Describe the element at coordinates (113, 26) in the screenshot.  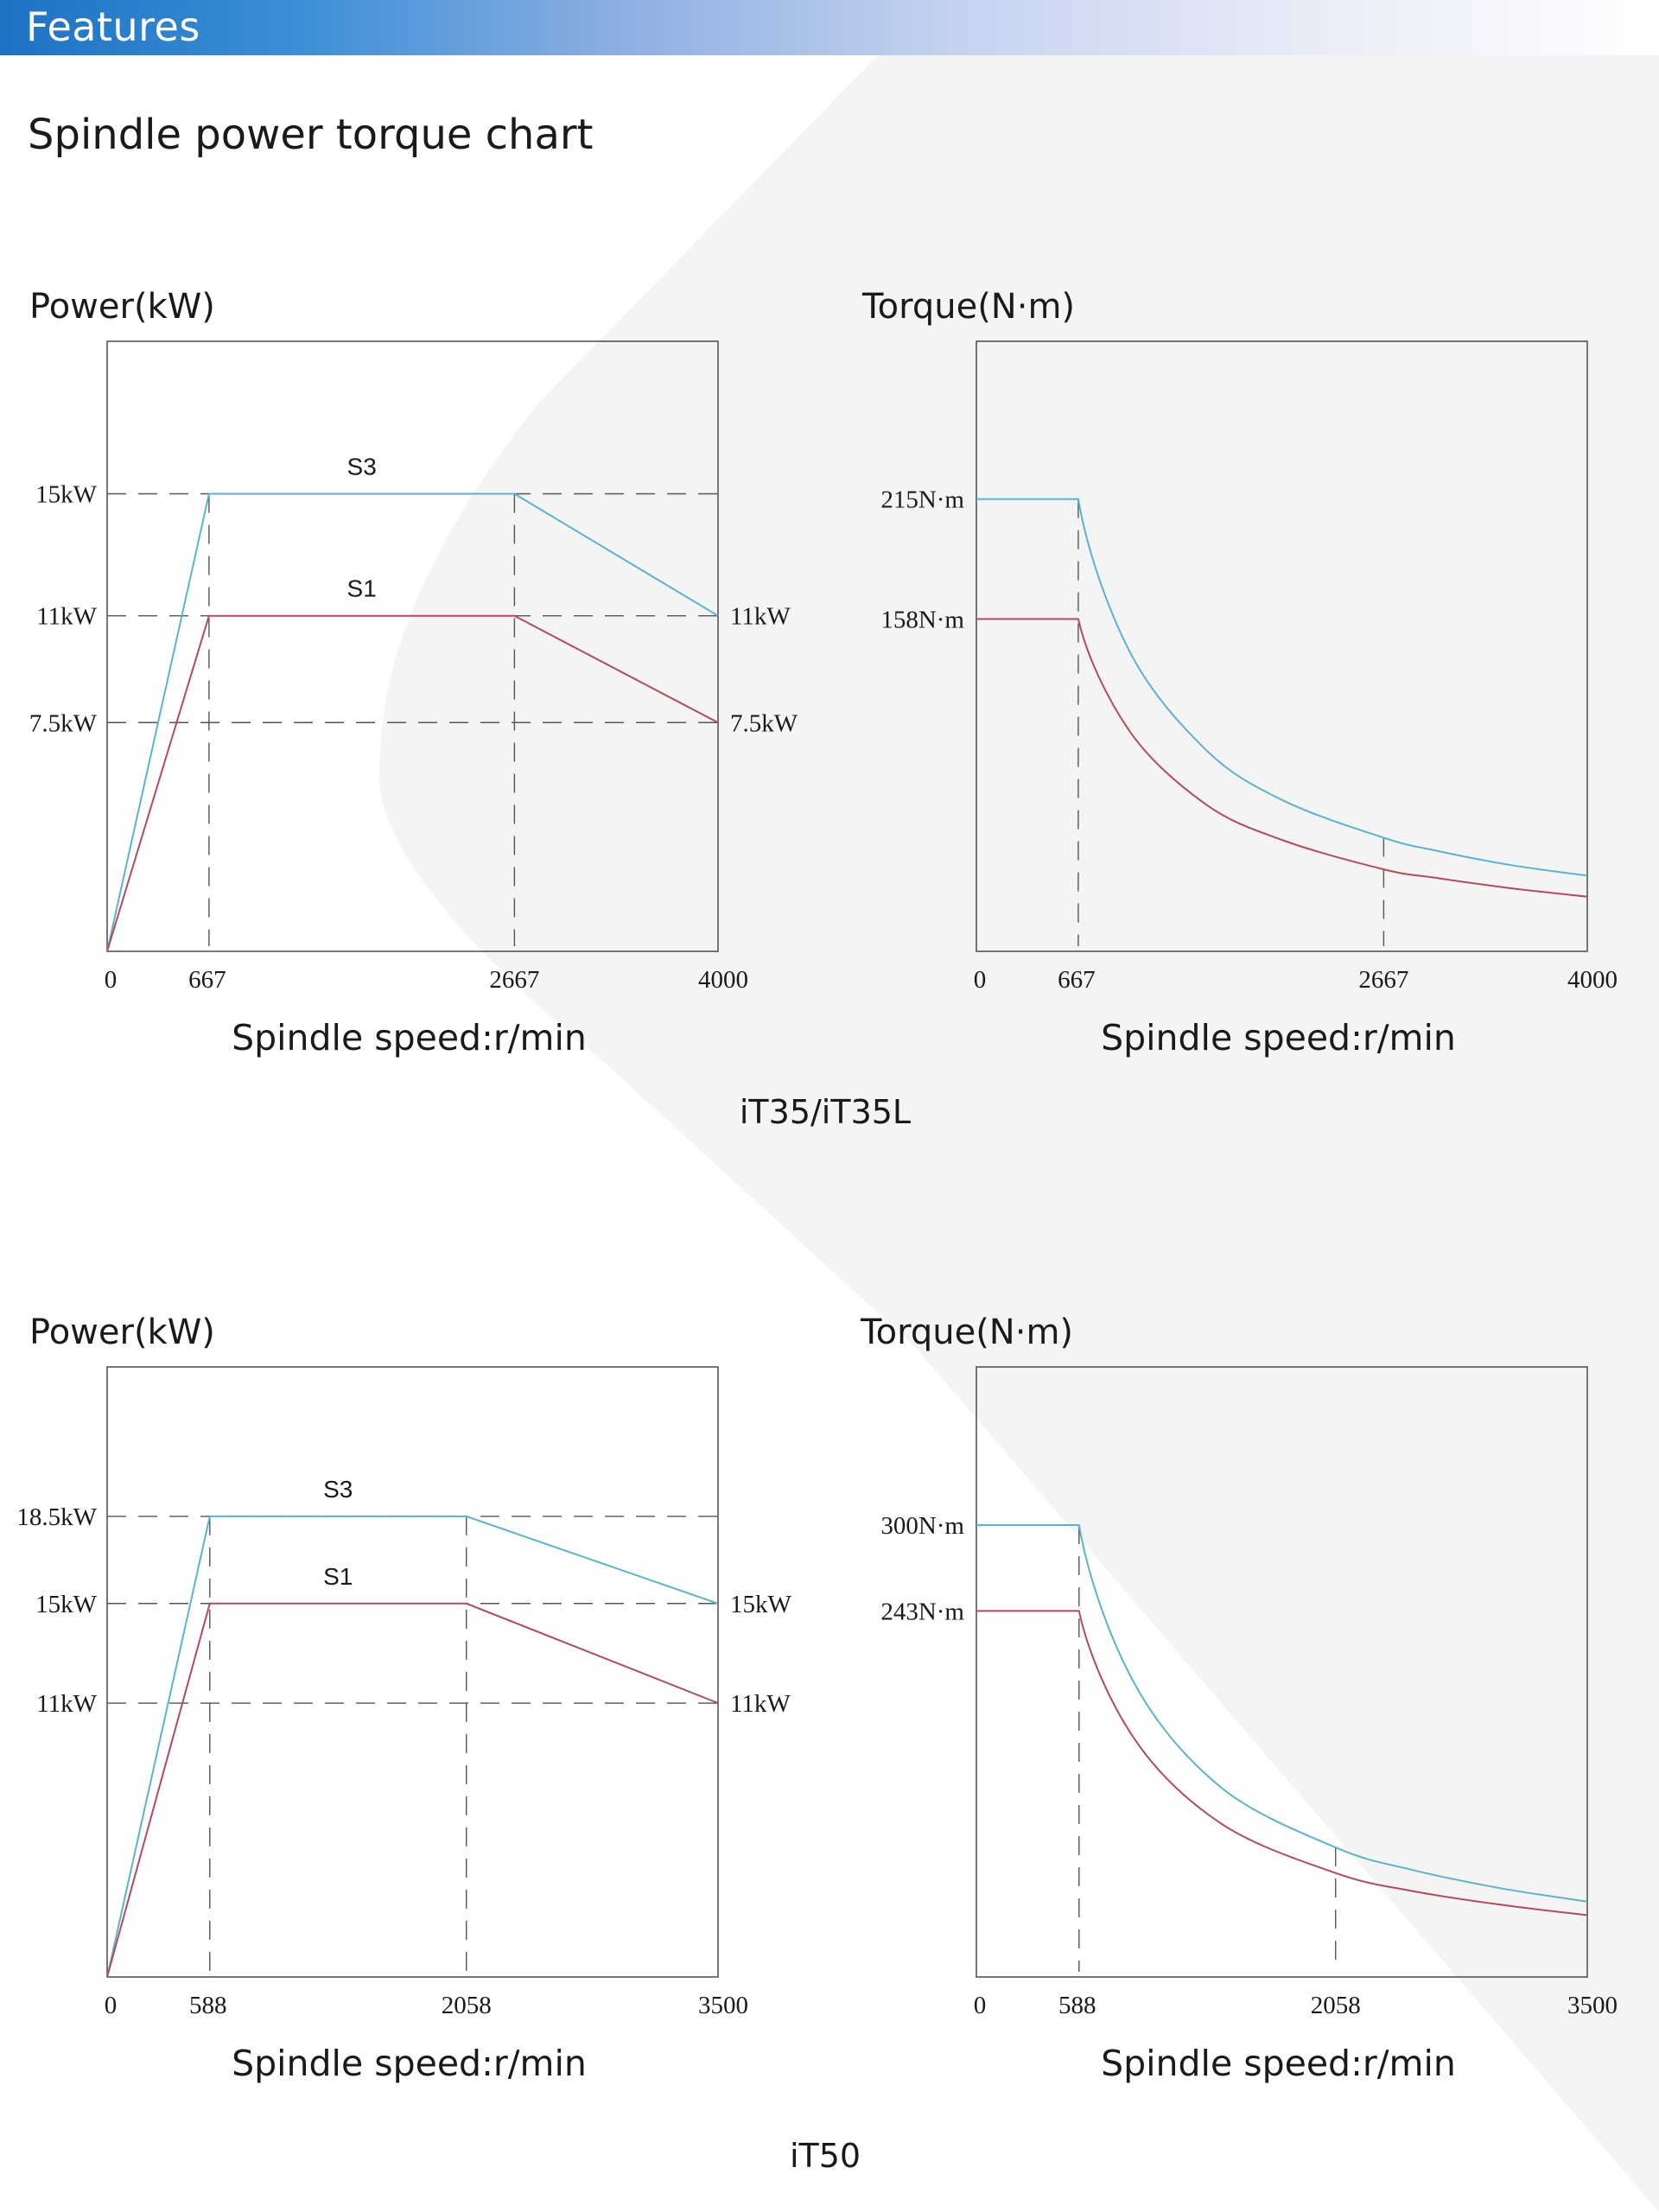
I see `header-title: Features` at that location.